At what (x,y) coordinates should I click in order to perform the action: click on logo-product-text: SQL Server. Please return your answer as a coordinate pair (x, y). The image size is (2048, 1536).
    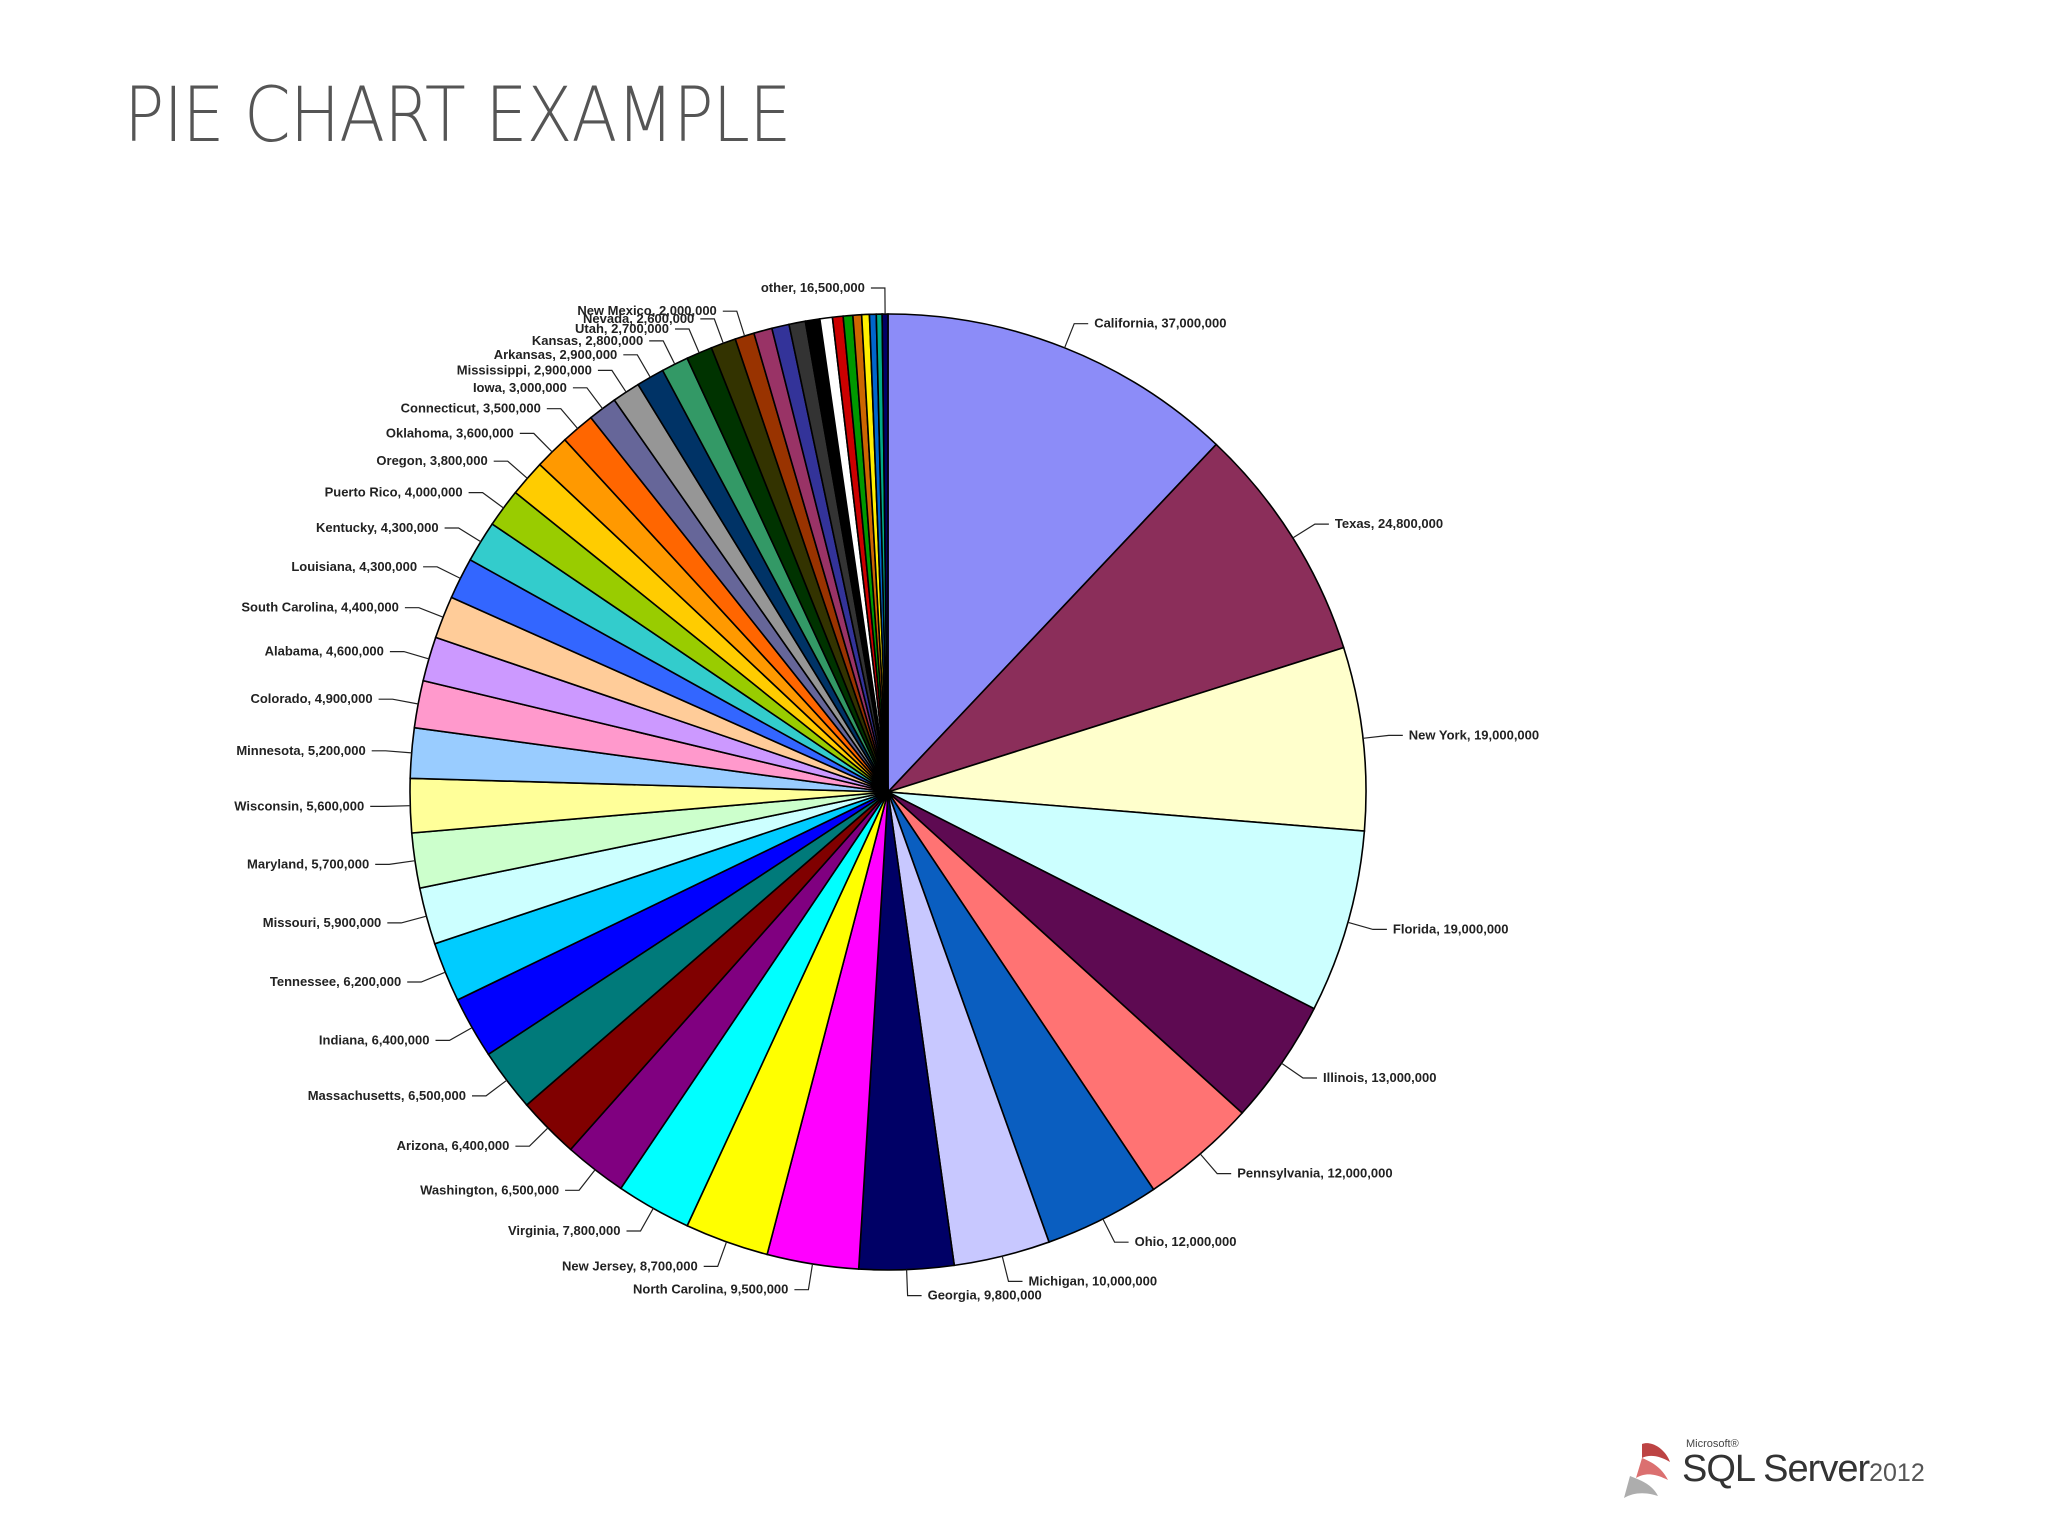
    Looking at the image, I should click on (1776, 1469).